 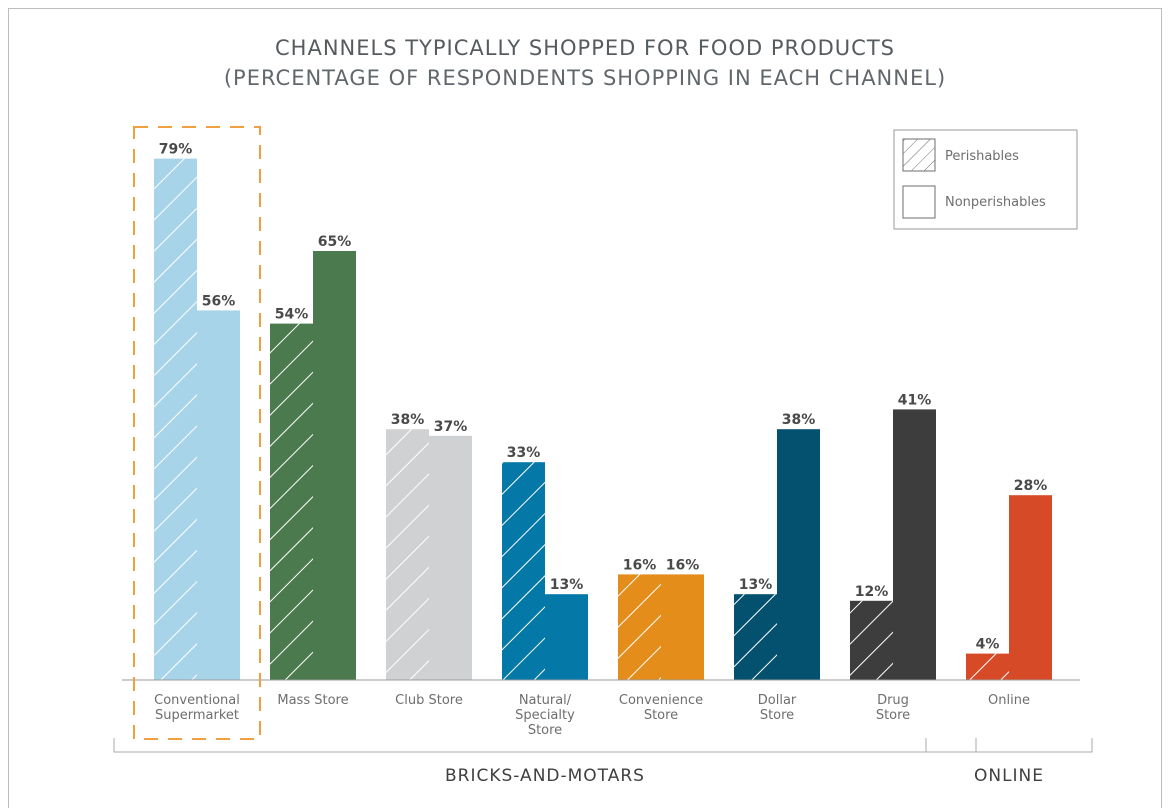 What do you see at coordinates (661, 700) in the screenshot?
I see `category-label: Convenience` at bounding box center [661, 700].